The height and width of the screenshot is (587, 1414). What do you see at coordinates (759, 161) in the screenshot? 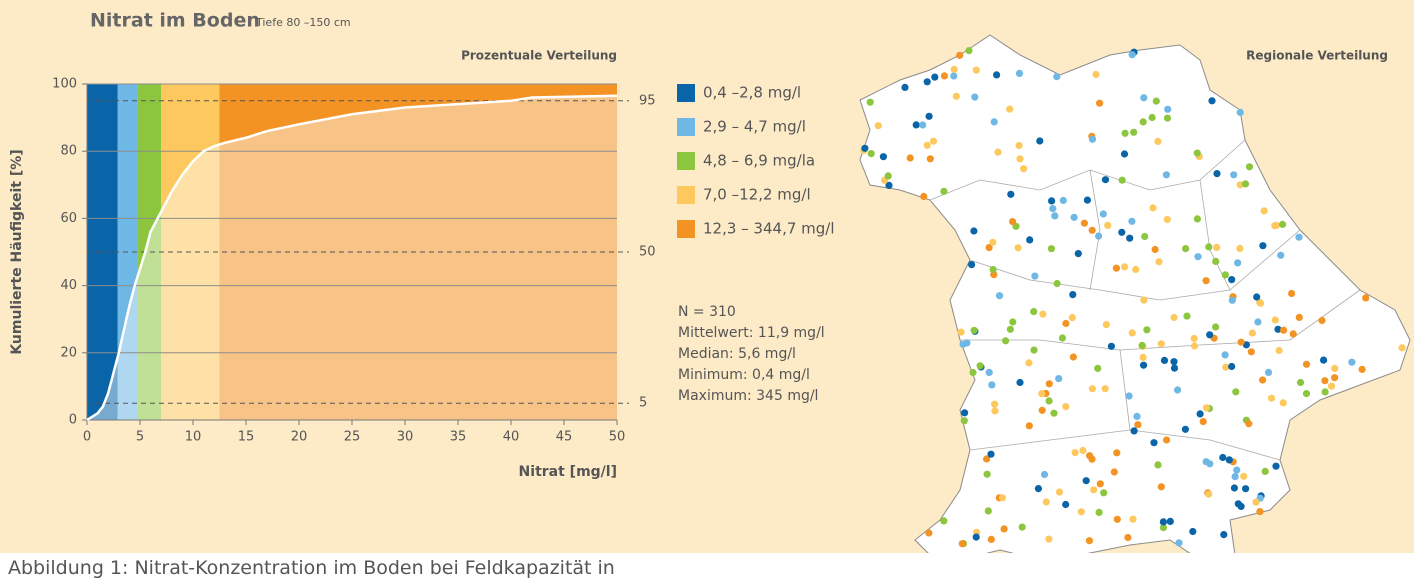
I see `legend-label: 4,8 – 6,9 mg/la` at bounding box center [759, 161].